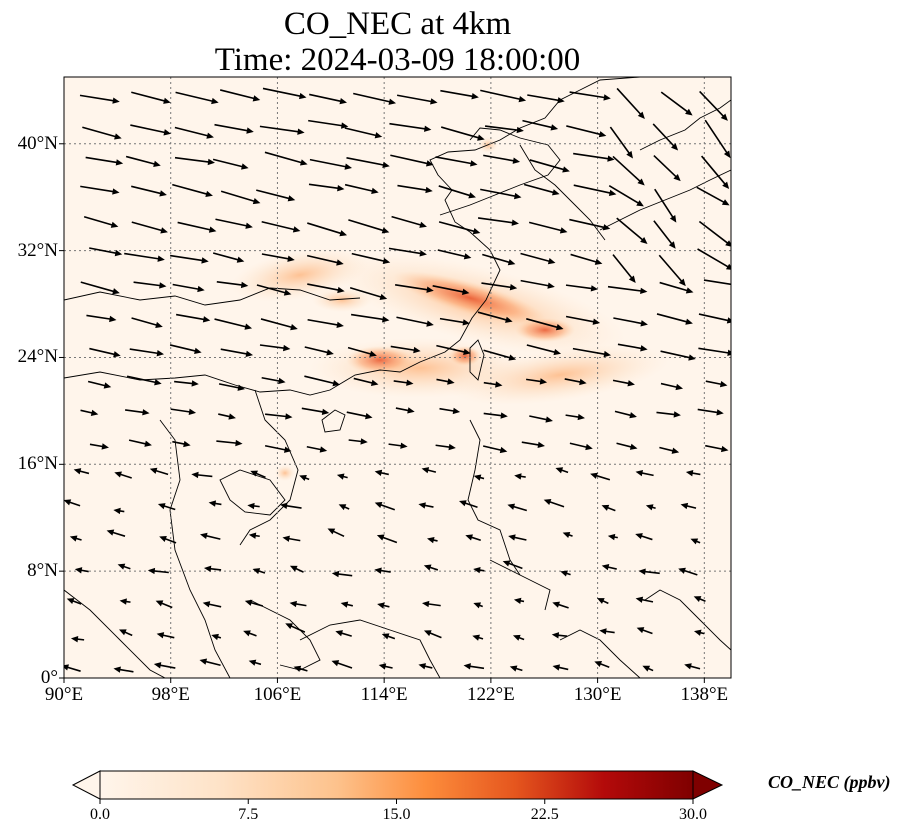 Image resolution: width=920 pixels, height=836 pixels. I want to click on lon-label: 114°E, so click(384, 694).